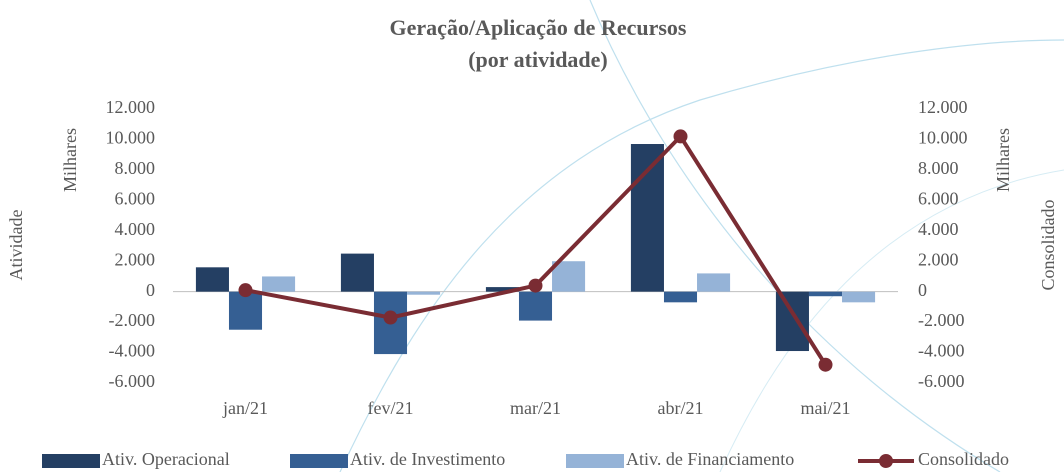 This screenshot has height=472, width=1064. What do you see at coordinates (132, 351) in the screenshot?
I see `y-tick-label: -4.000` at bounding box center [132, 351].